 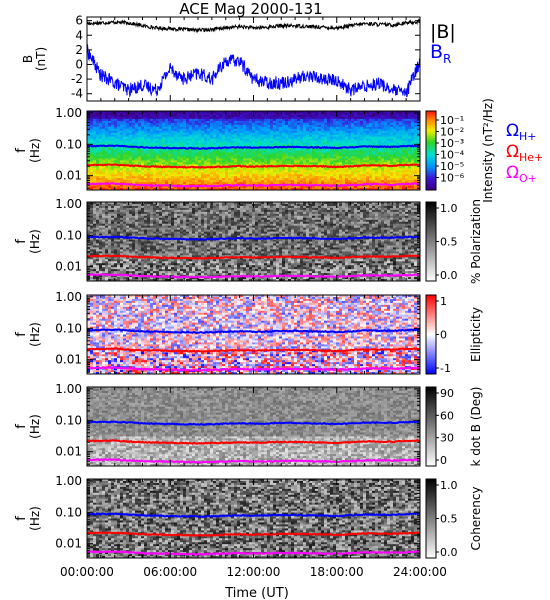 What do you see at coordinates (476, 518) in the screenshot?
I see `colorbar-label: Coherency` at bounding box center [476, 518].